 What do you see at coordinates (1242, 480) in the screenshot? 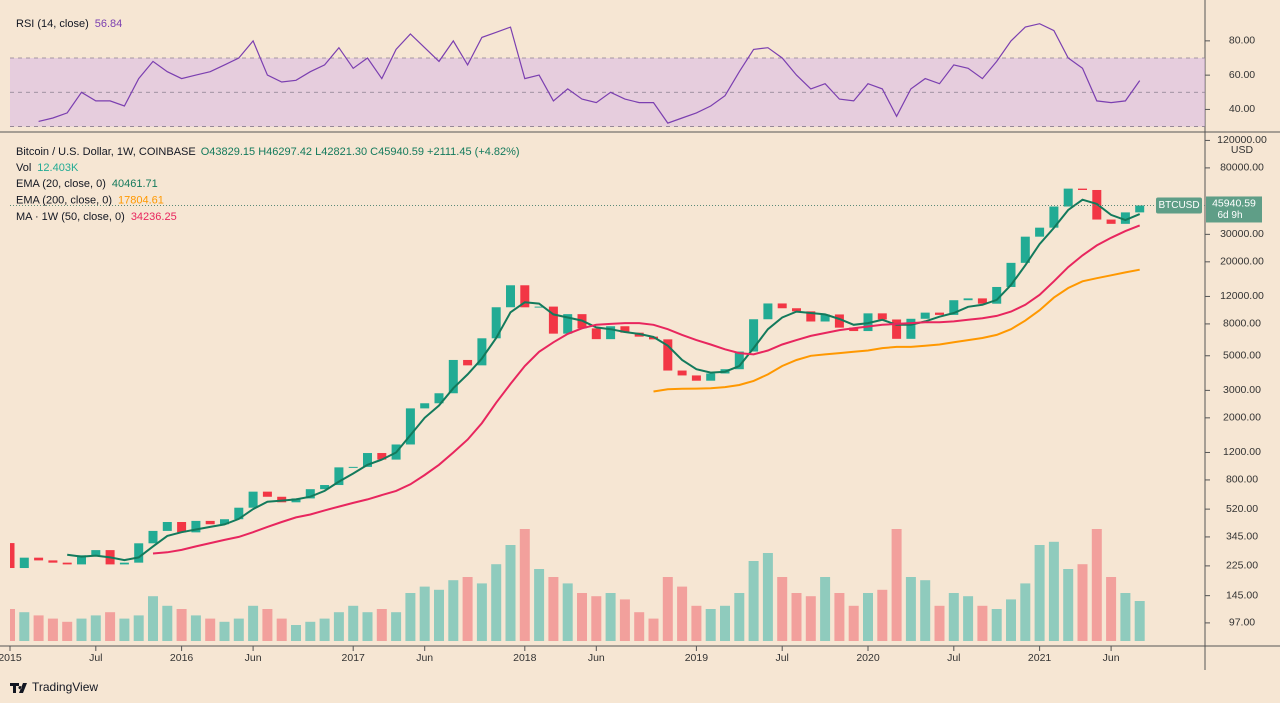
I see `y-tick-label: 800.00` at bounding box center [1242, 480].